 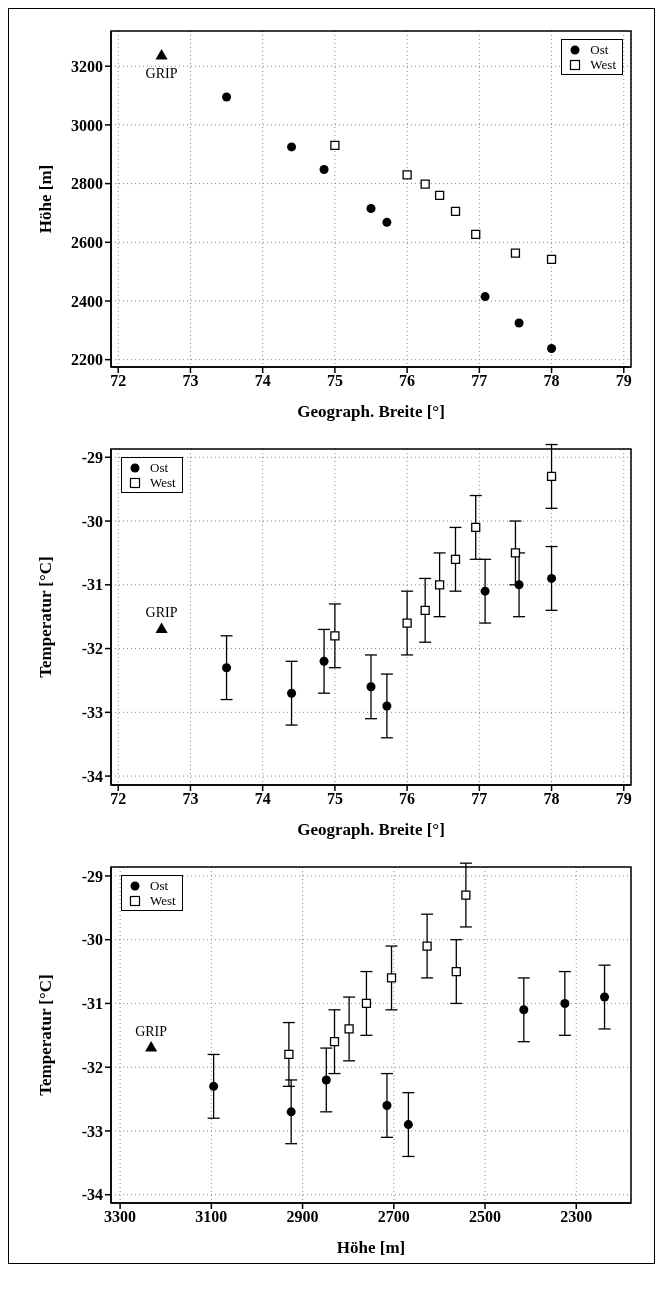 I want to click on y-tick-label: 2200, so click(x=87, y=360).